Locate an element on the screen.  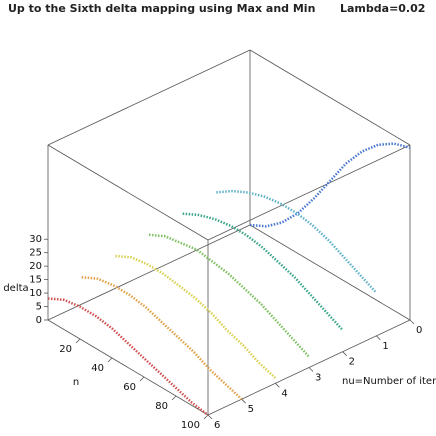
z-tick-label: 20 is located at coordinates (35, 266).